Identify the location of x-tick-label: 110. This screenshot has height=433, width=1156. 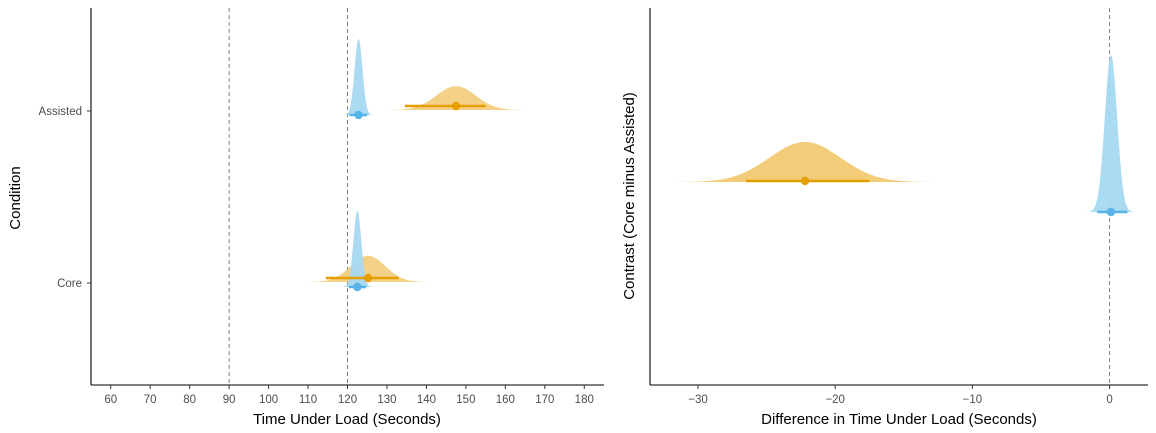
(308, 400).